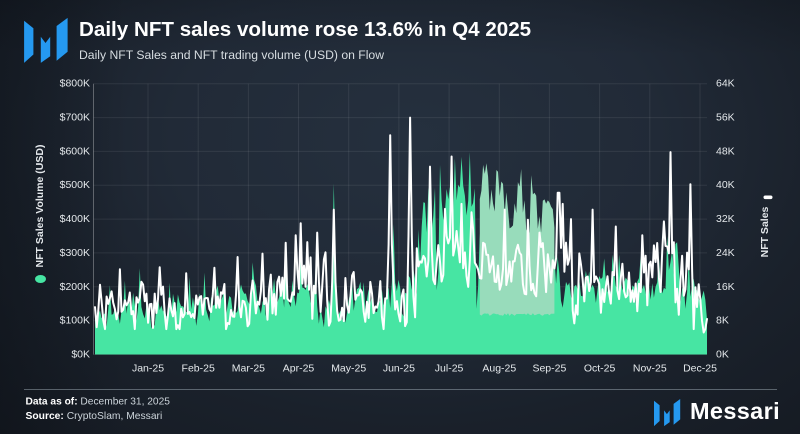 The height and width of the screenshot is (434, 800). What do you see at coordinates (348, 369) in the screenshot?
I see `svg-text: May-25` at bounding box center [348, 369].